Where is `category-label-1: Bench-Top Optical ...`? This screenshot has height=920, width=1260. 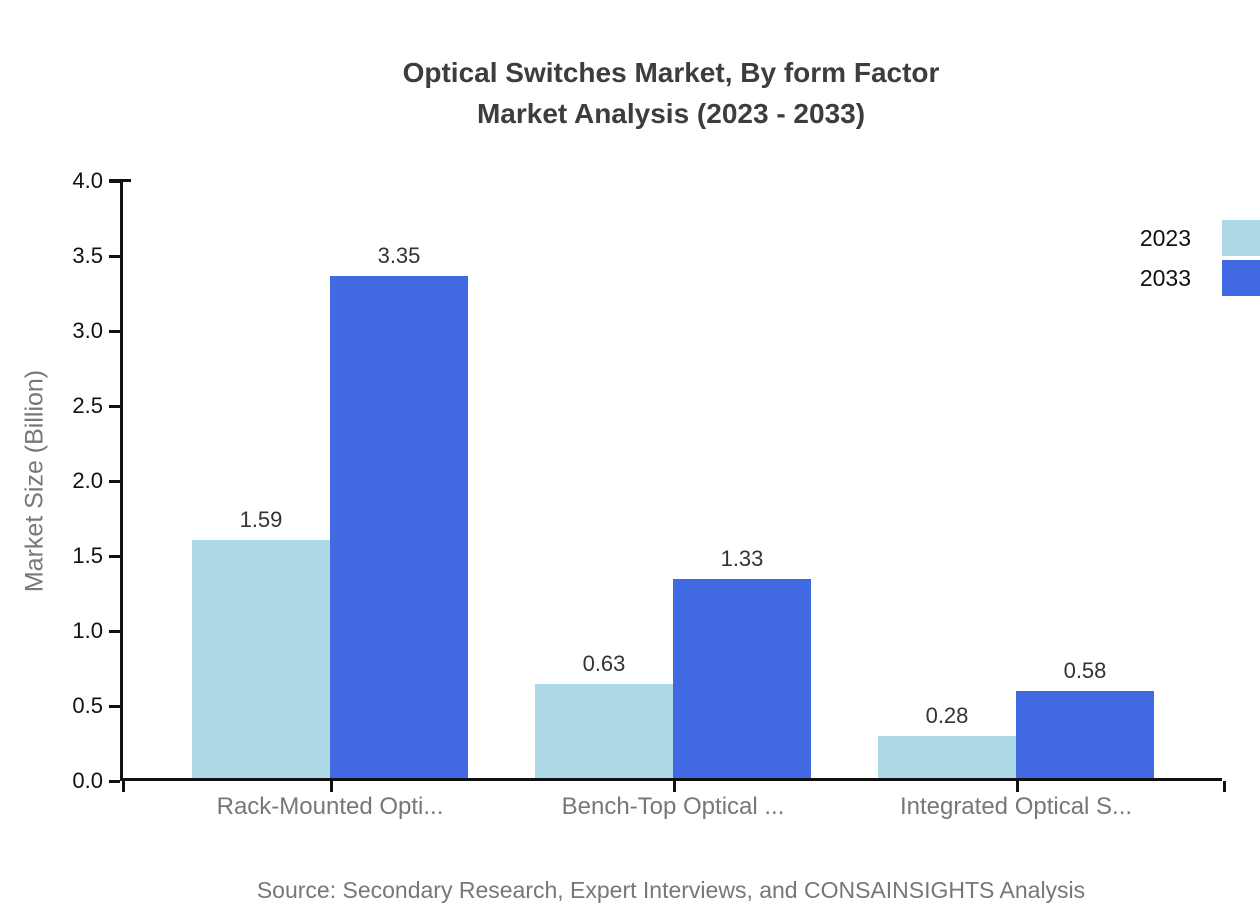 category-label-1: Bench-Top Optical ... is located at coordinates (673, 806).